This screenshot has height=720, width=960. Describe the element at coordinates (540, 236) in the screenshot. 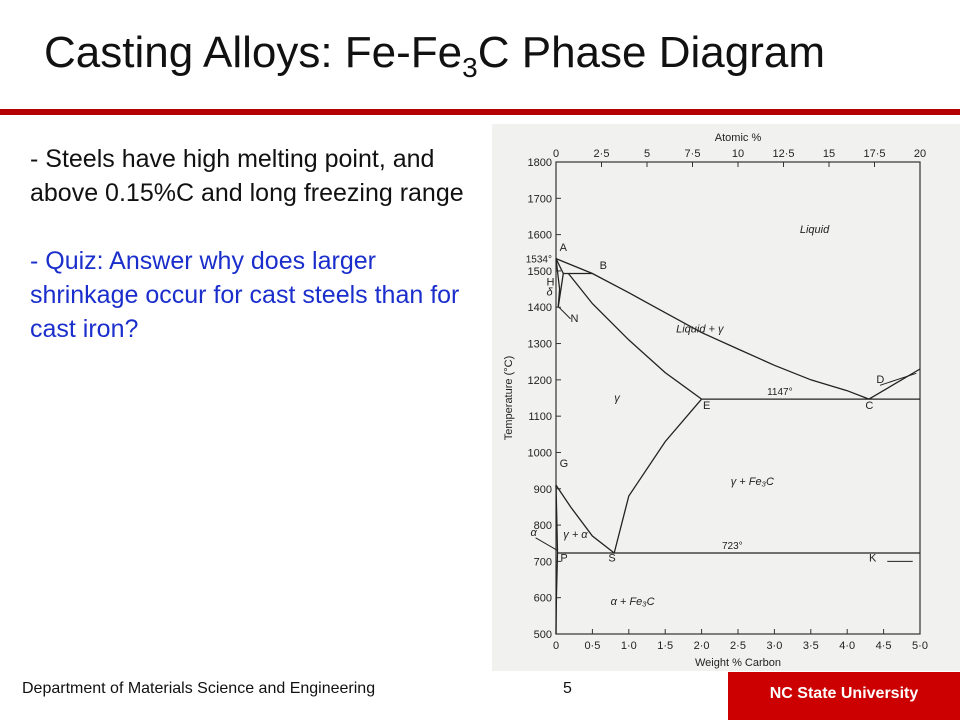

I see `y-tick-label: 1600` at that location.